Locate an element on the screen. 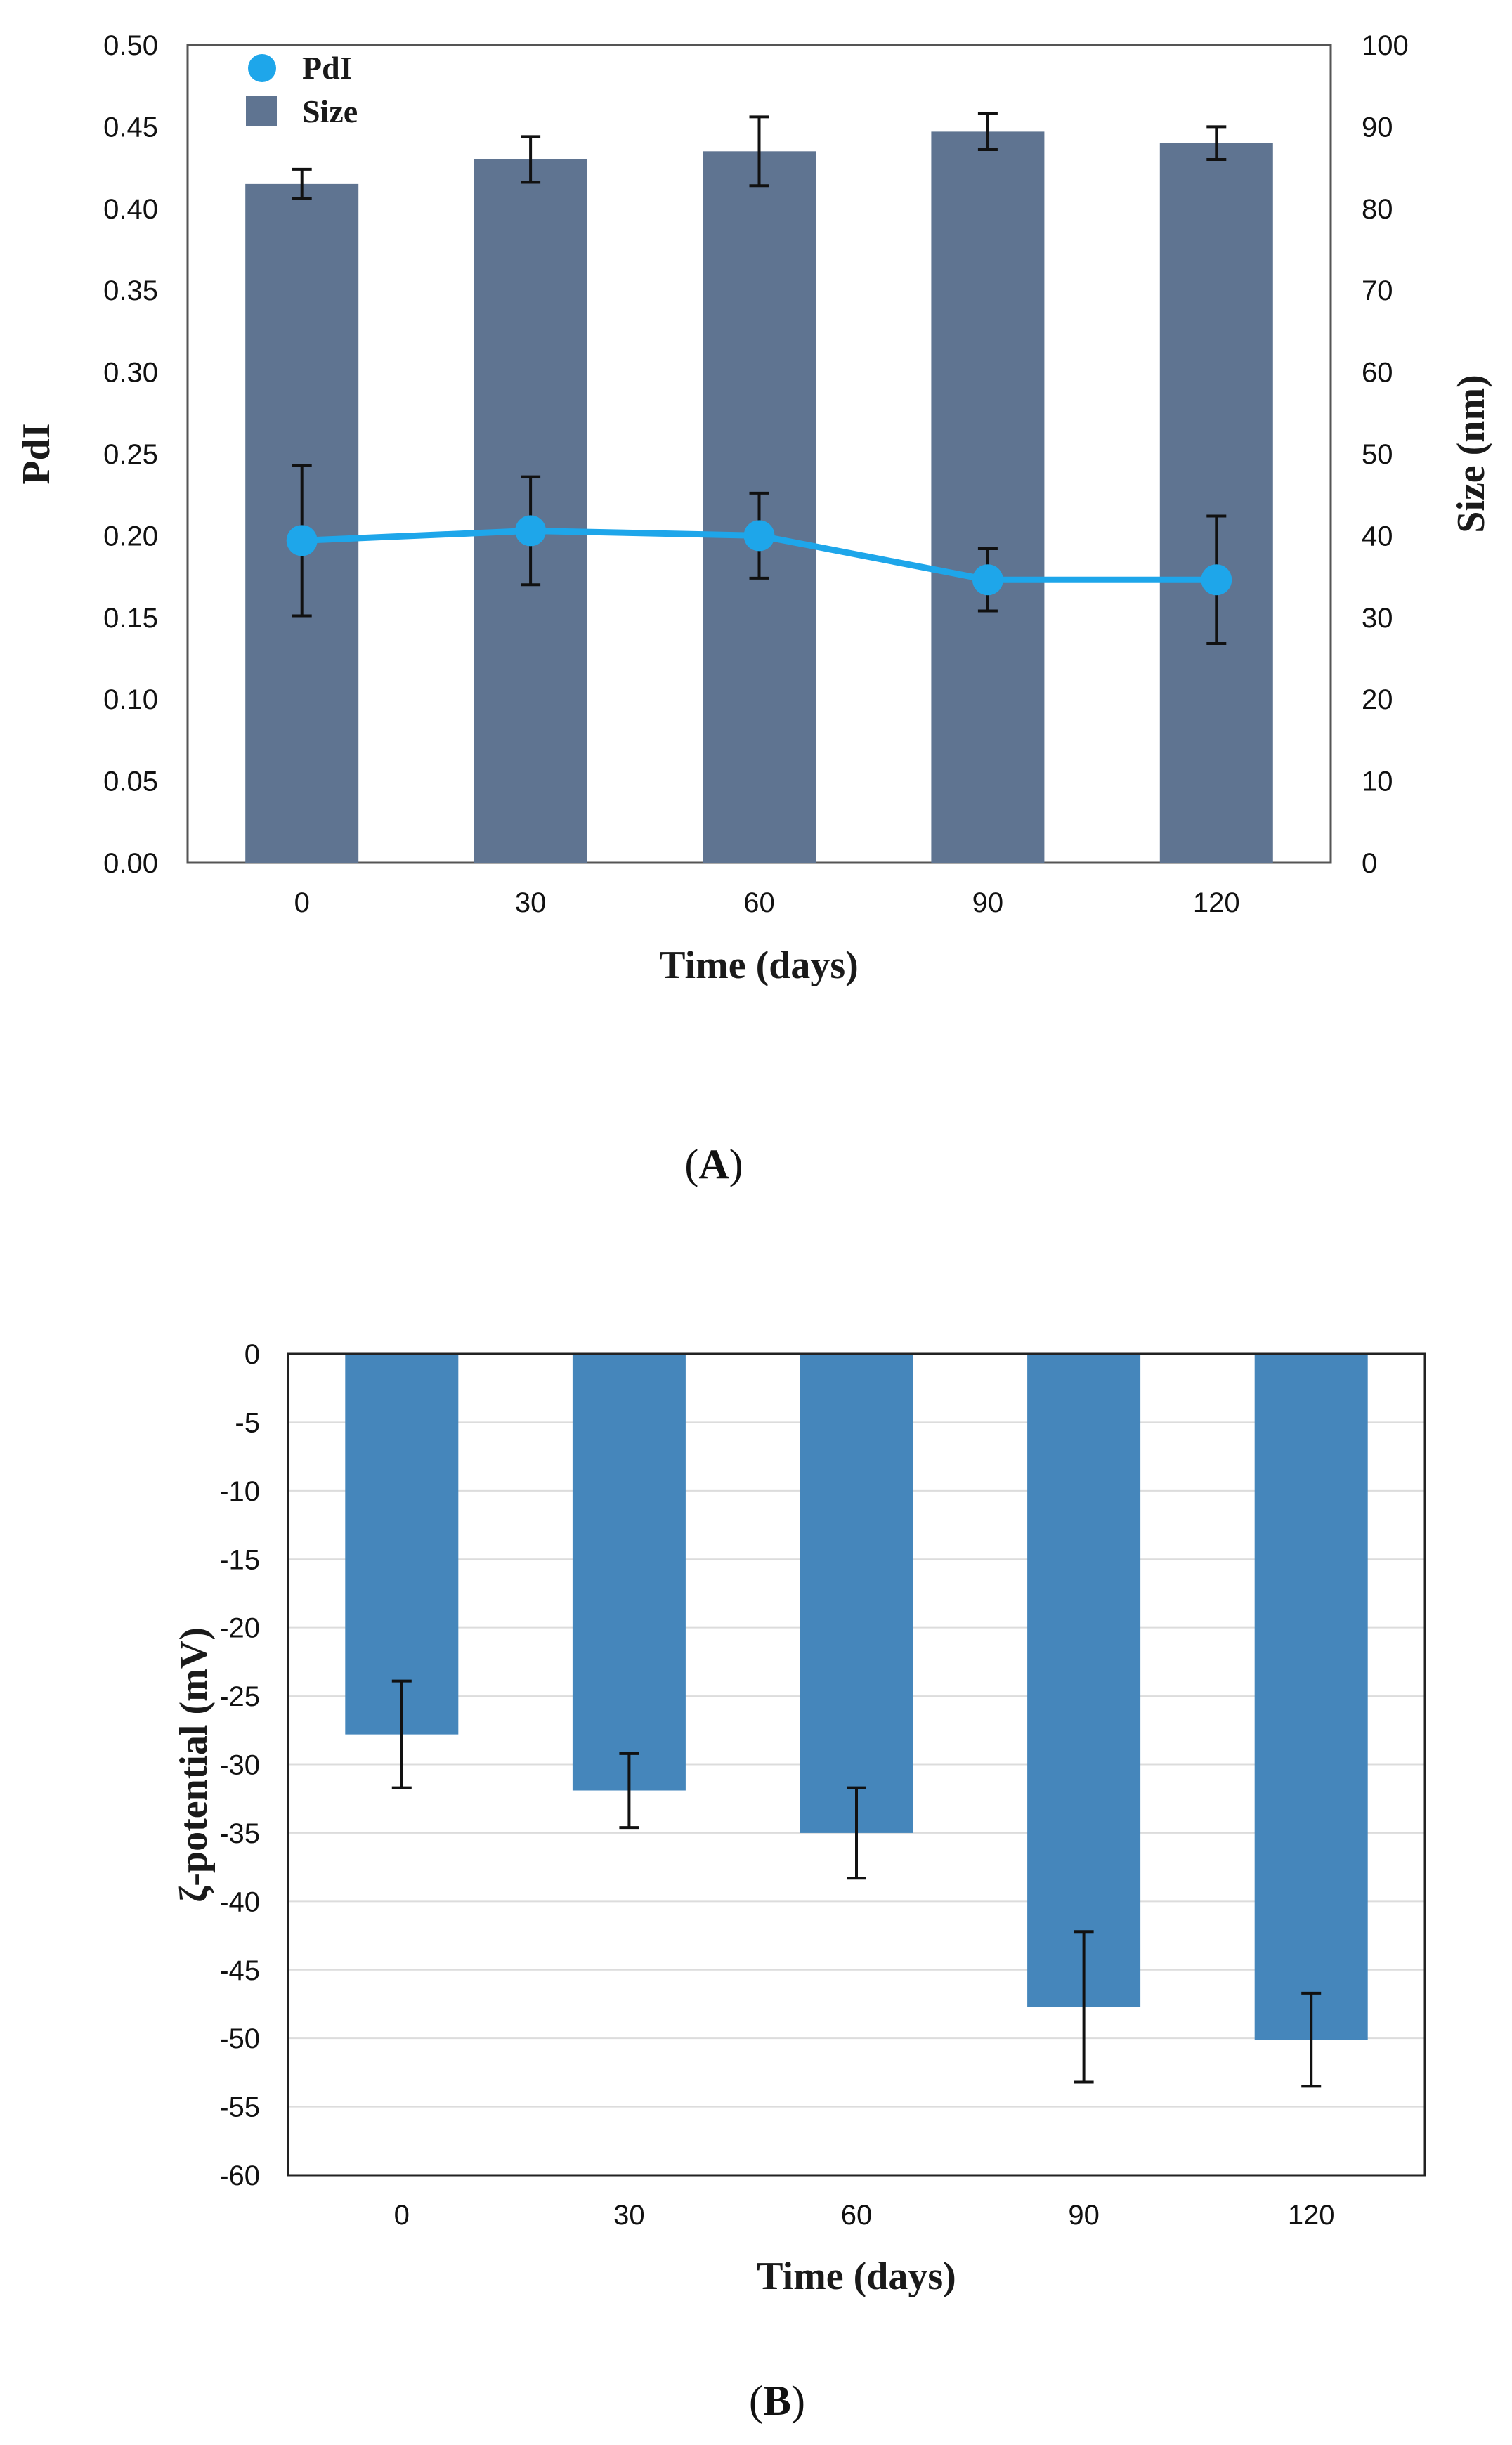  panel-a-y2-tick-label: 80 is located at coordinates (1377, 209).